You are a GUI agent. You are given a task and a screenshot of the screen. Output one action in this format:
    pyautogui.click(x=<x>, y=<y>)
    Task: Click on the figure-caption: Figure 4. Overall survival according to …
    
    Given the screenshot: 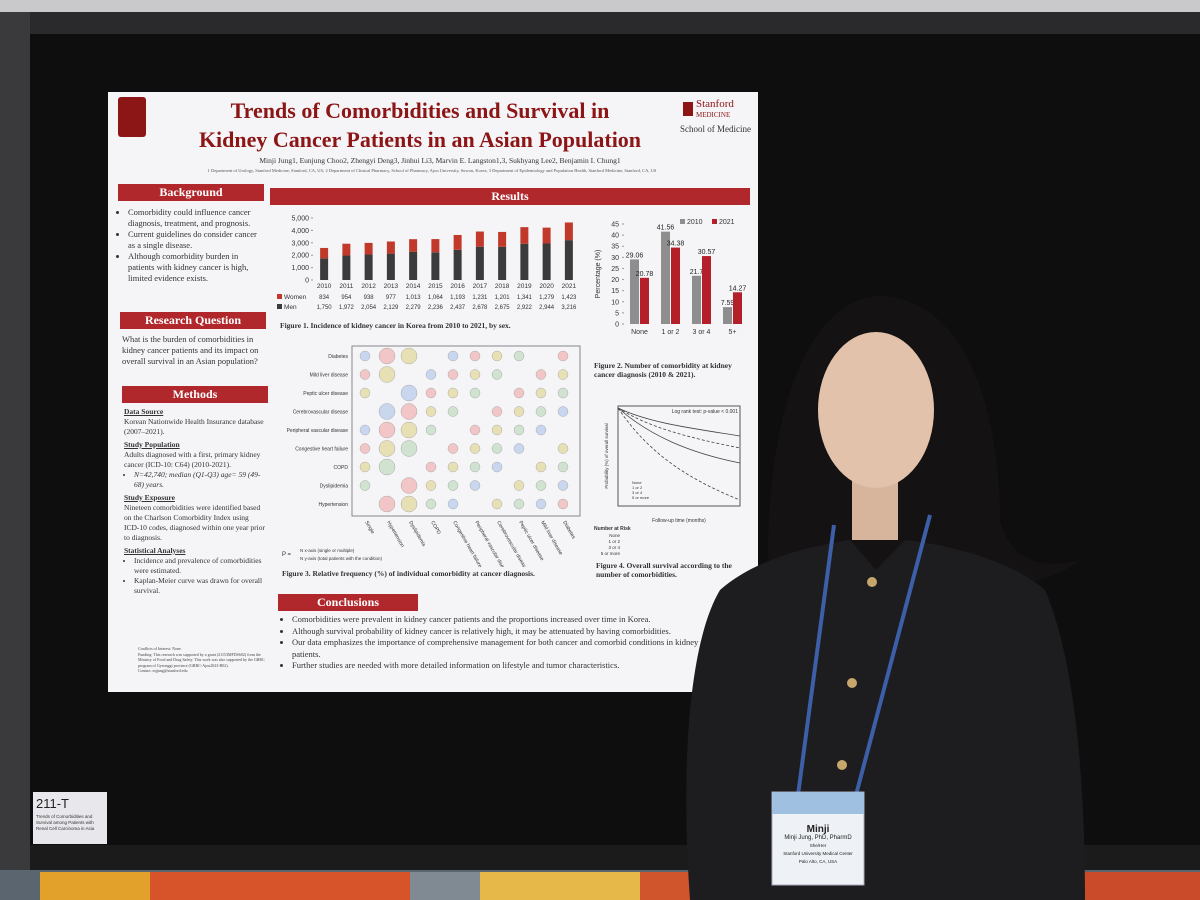 What is the action you would take?
    pyautogui.click(x=664, y=570)
    